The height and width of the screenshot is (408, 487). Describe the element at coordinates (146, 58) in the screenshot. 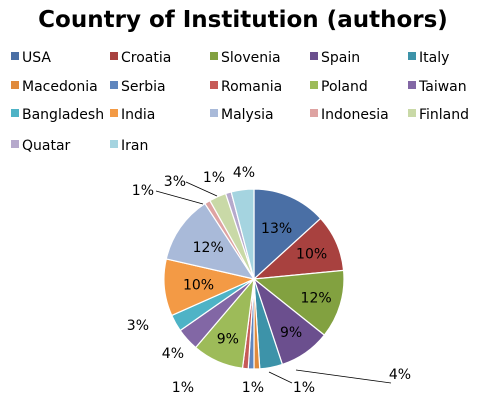

I see `legend-label-croatia: Croatia` at that location.